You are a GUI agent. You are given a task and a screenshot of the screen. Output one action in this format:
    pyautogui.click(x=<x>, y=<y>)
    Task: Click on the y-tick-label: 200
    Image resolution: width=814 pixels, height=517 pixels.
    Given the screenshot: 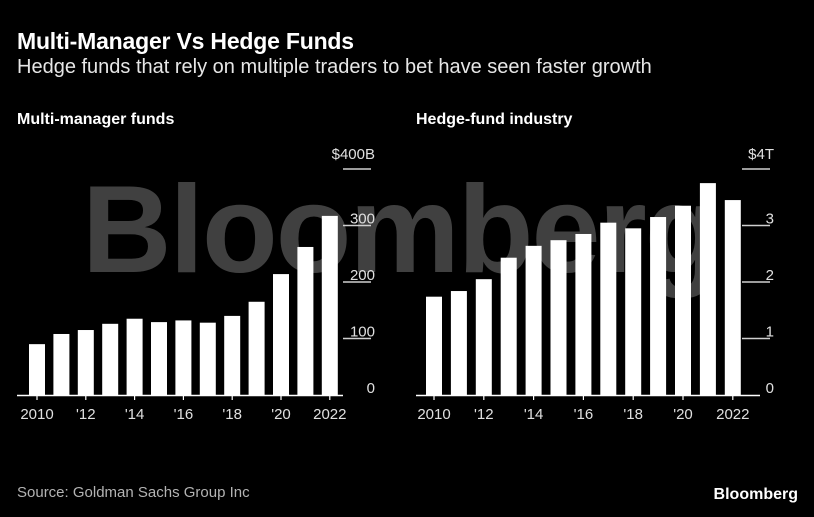 What is the action you would take?
    pyautogui.click(x=362, y=275)
    